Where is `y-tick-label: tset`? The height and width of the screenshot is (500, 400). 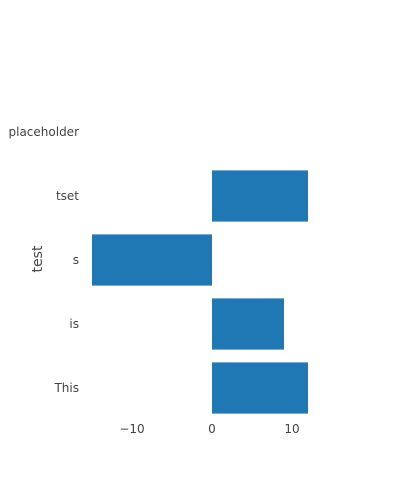 y-tick-label: tset is located at coordinates (67, 196).